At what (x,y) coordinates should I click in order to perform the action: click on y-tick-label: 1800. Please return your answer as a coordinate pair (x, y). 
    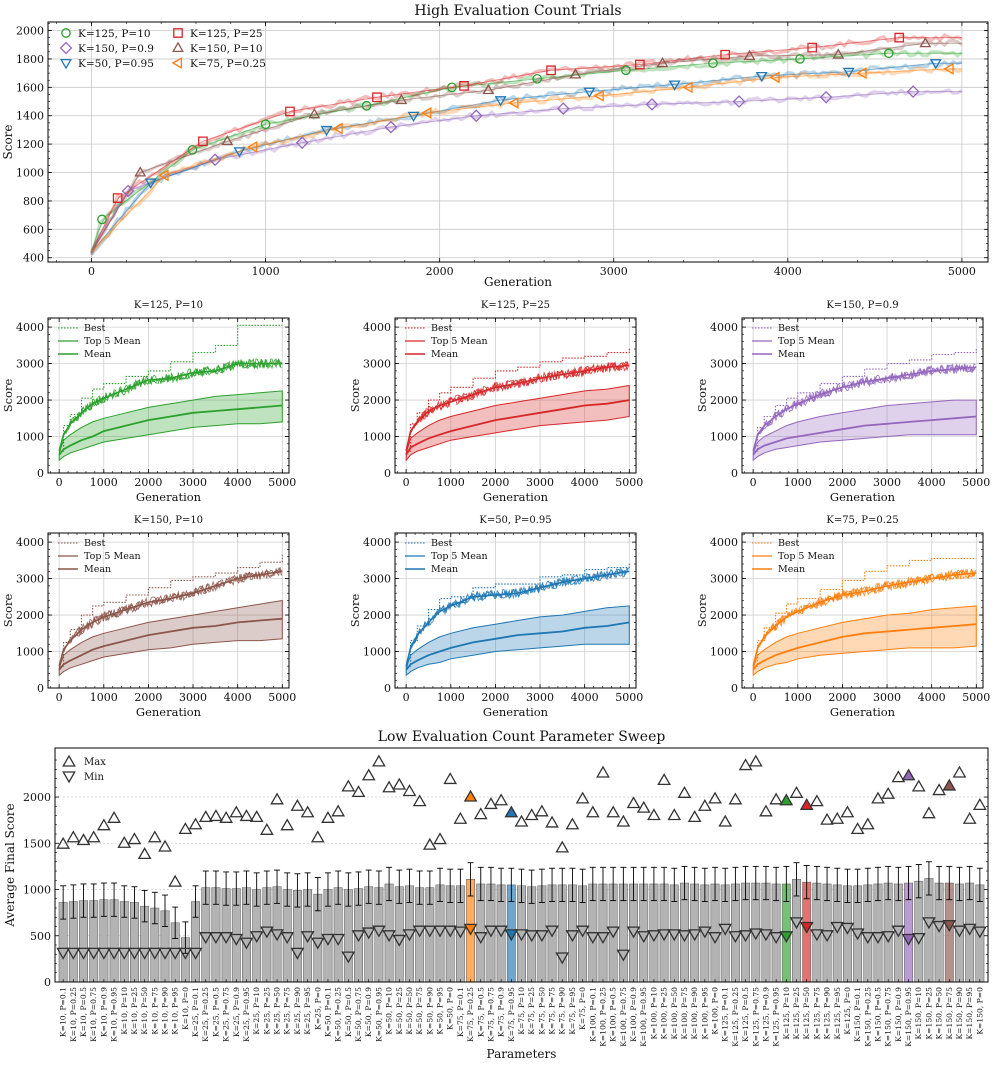
    Looking at the image, I should click on (30, 59).